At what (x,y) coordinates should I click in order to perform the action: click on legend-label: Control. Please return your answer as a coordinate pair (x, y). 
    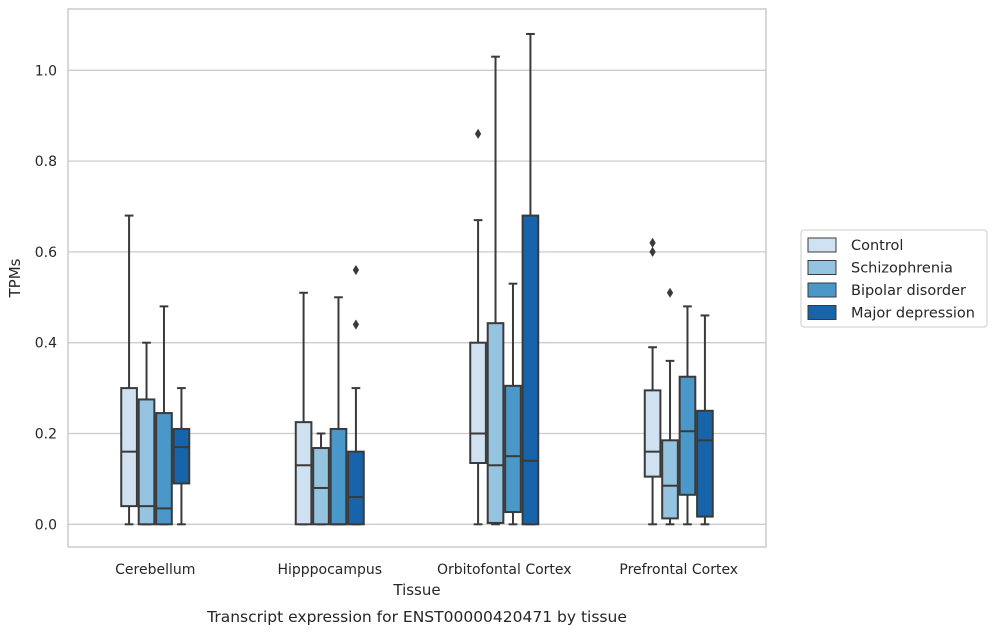
    Looking at the image, I should click on (877, 246).